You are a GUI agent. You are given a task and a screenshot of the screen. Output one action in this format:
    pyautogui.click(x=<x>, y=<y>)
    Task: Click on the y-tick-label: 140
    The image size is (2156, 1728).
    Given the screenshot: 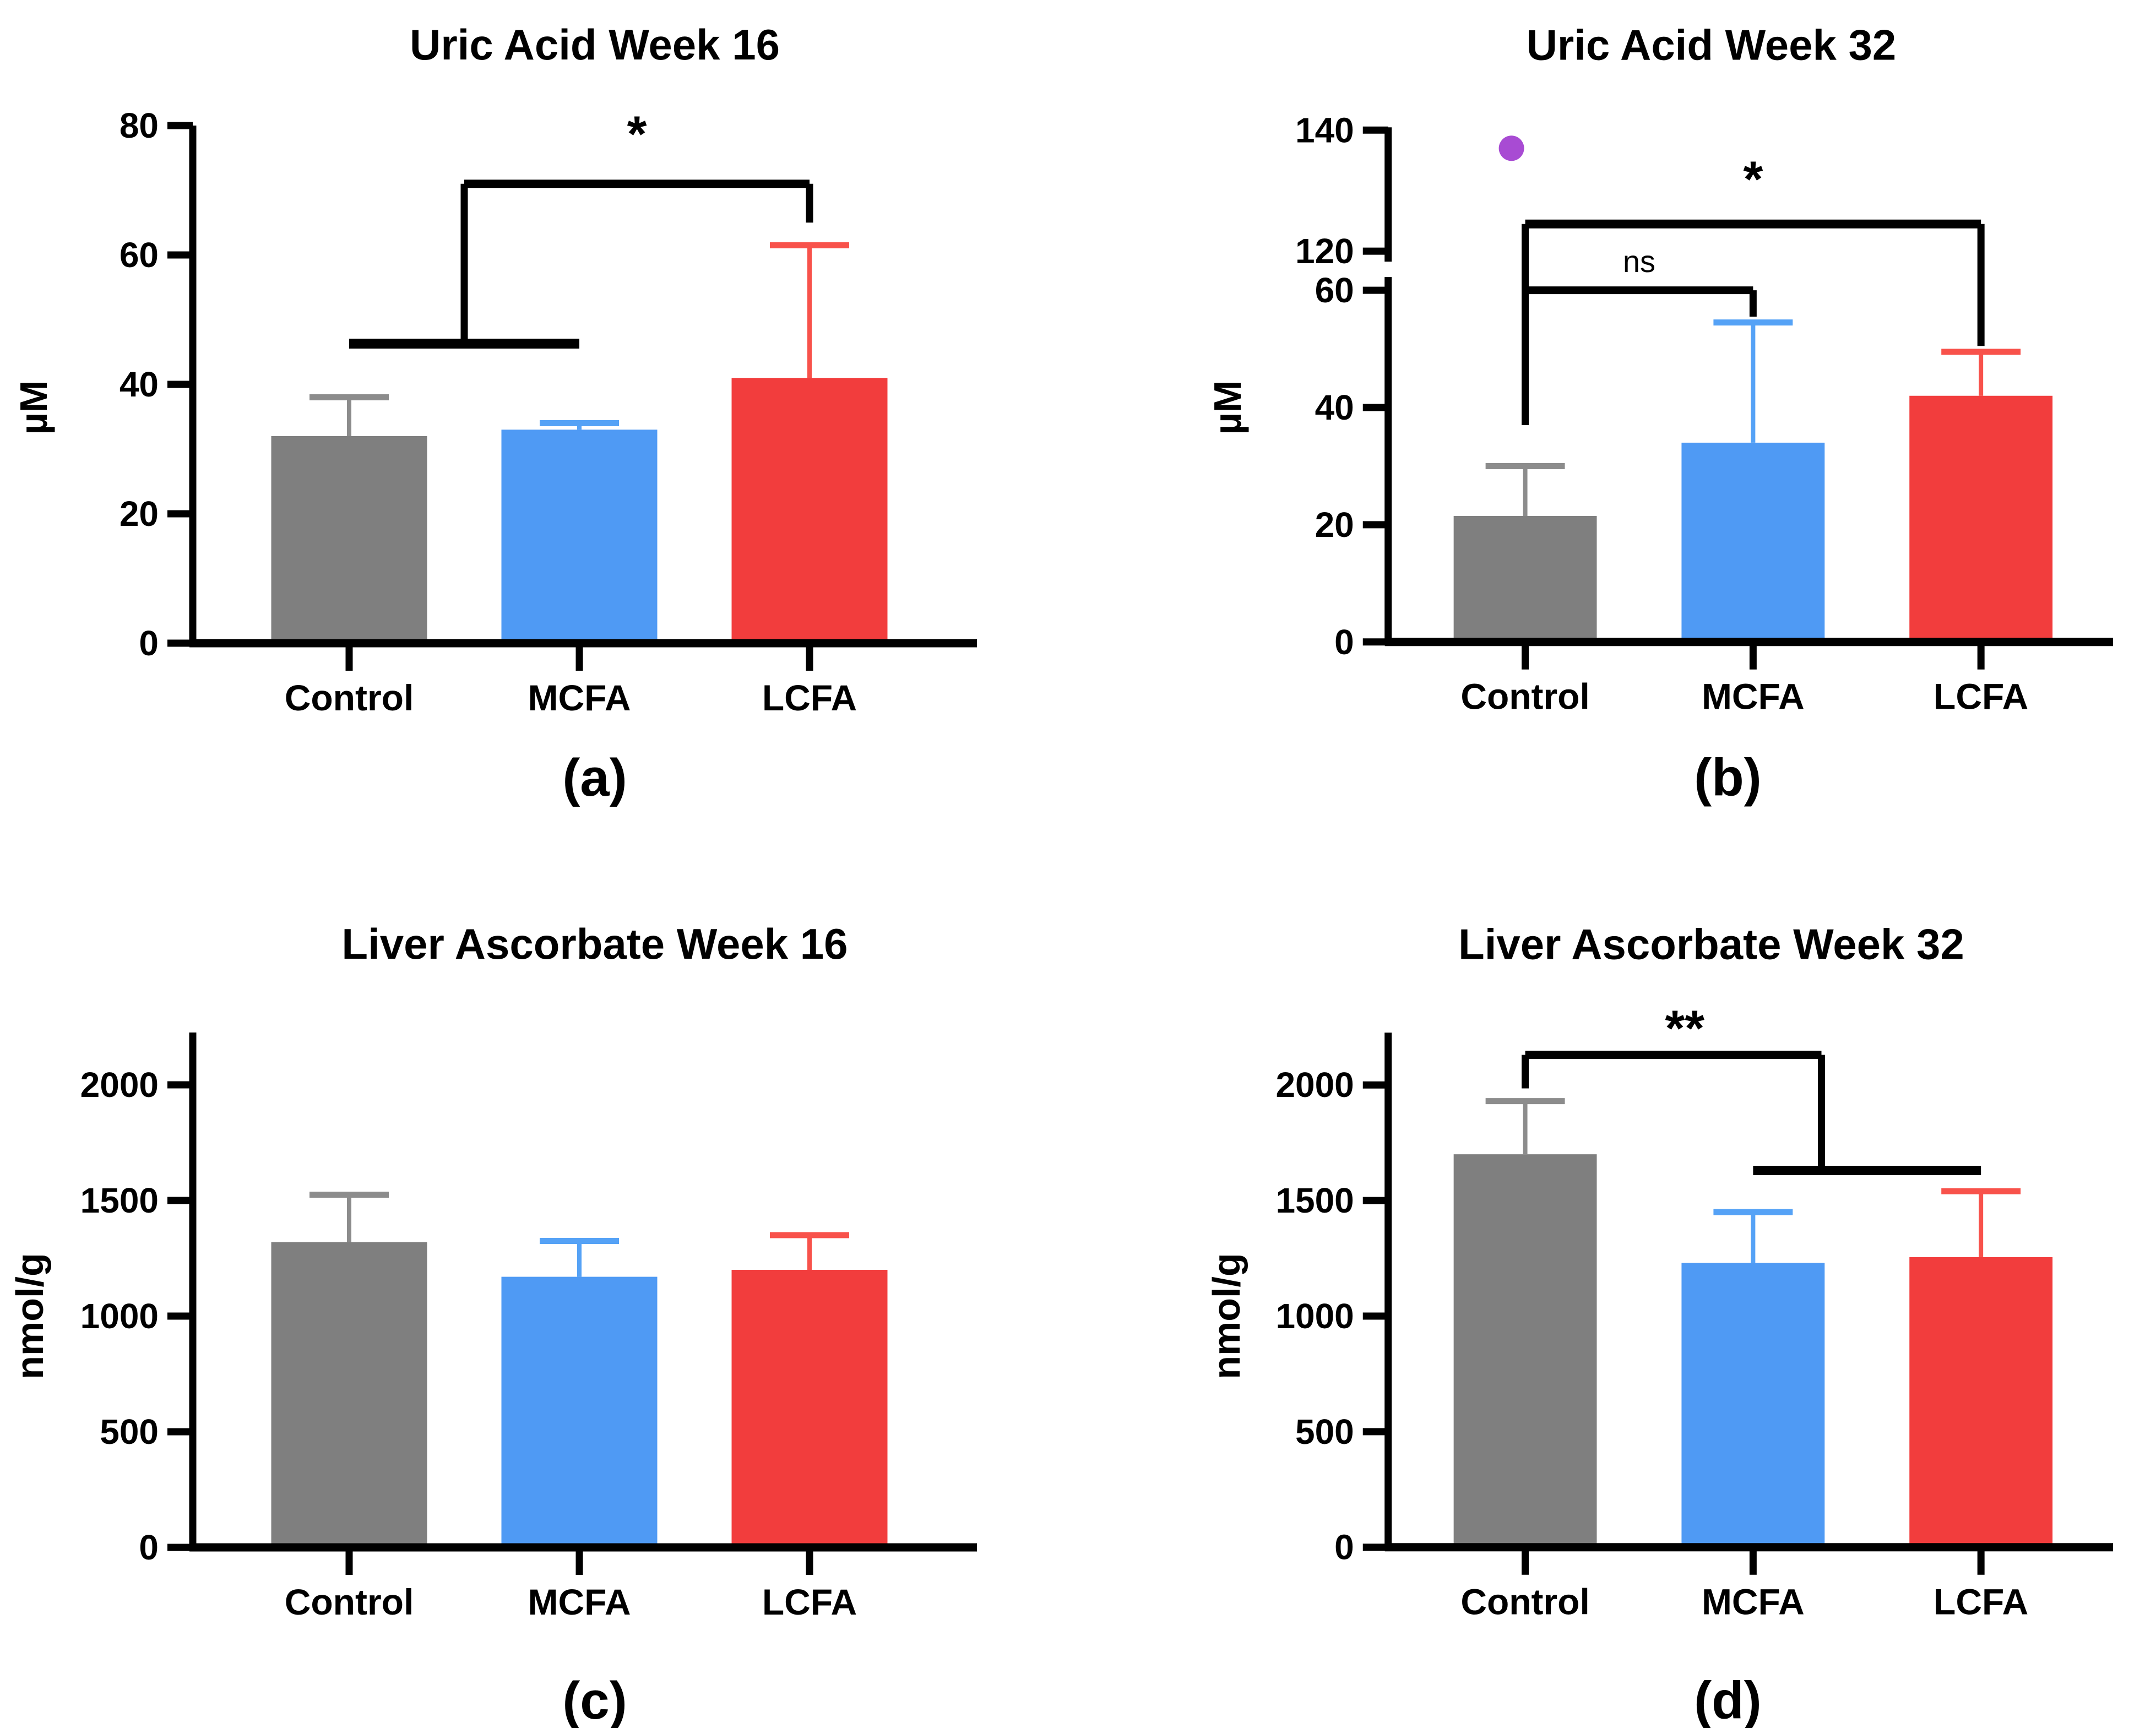 What is the action you would take?
    pyautogui.click(x=1324, y=130)
    